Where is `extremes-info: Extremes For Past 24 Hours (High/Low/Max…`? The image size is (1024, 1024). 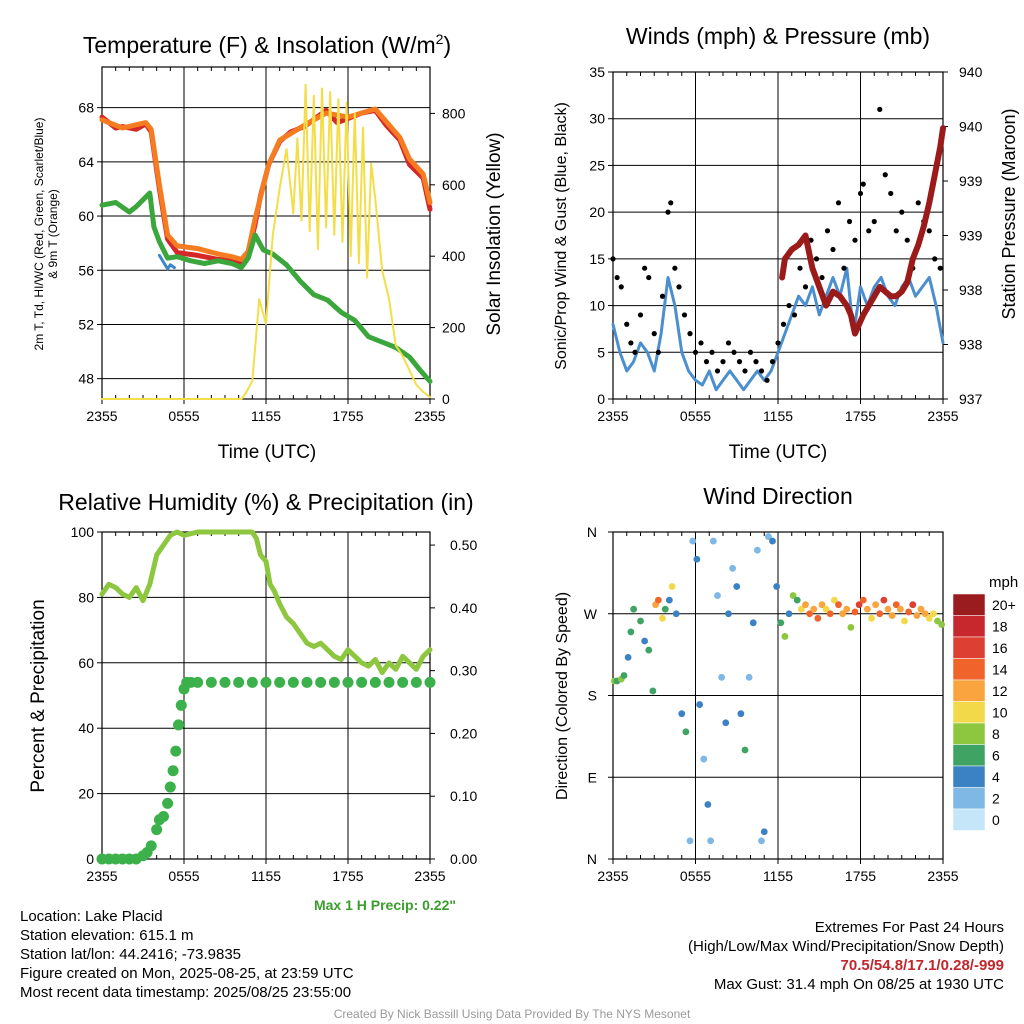 extremes-info: Extremes For Past 24 Hours (High/Low/Max… is located at coordinates (846, 956).